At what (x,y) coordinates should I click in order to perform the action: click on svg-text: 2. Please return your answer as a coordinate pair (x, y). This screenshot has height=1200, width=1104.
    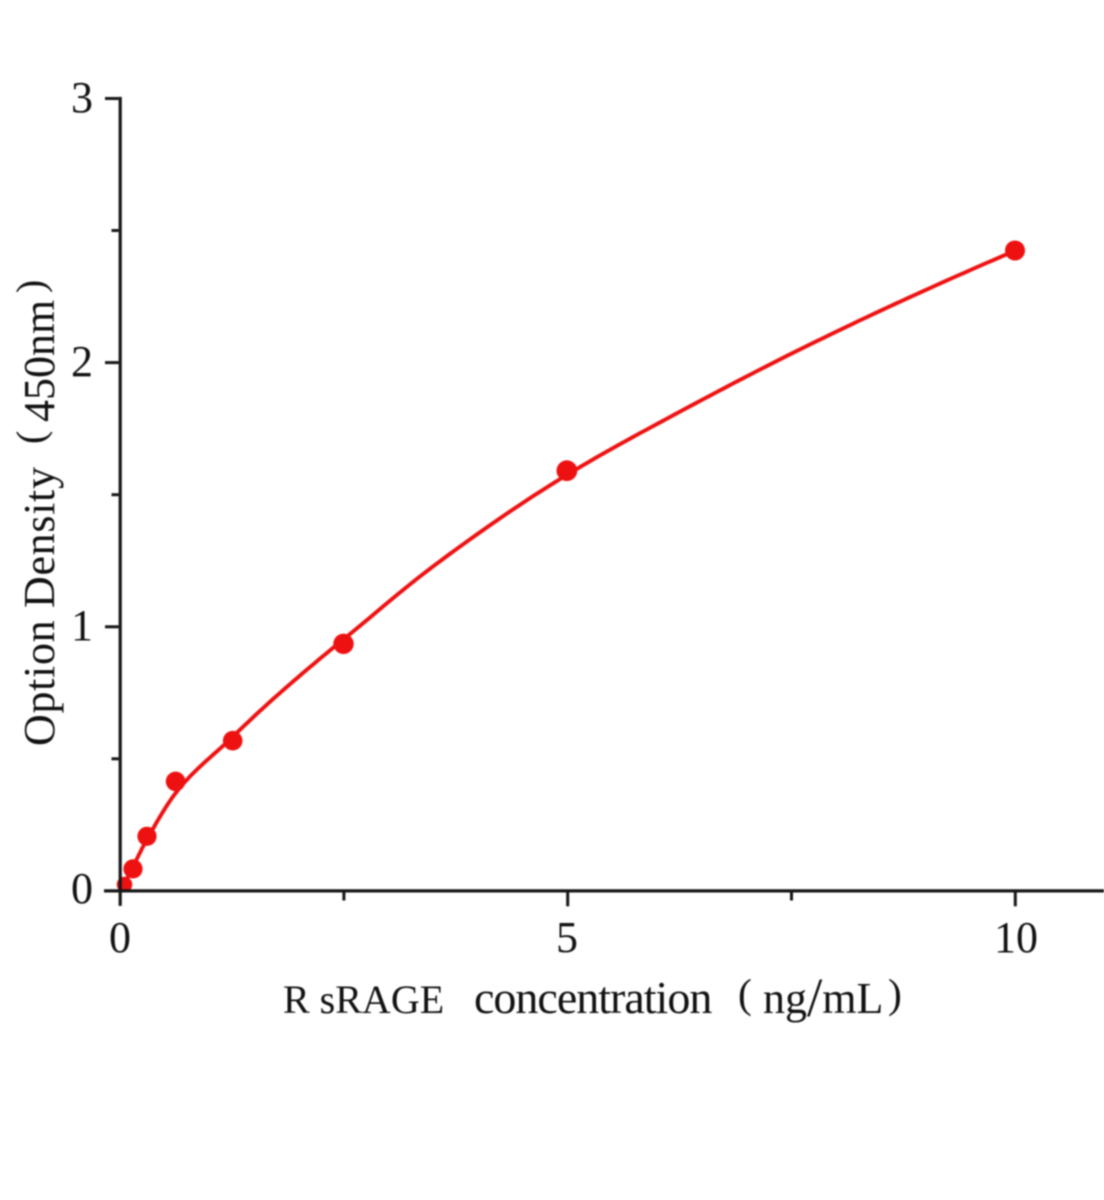
    Looking at the image, I should click on (82, 361).